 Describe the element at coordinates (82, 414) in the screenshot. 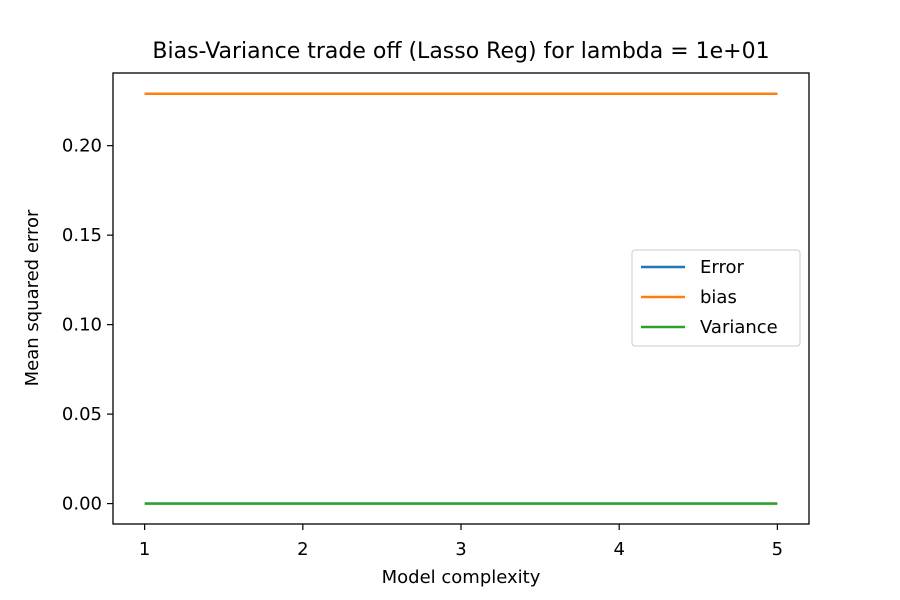

I see `y-tick-label: 0.05` at that location.